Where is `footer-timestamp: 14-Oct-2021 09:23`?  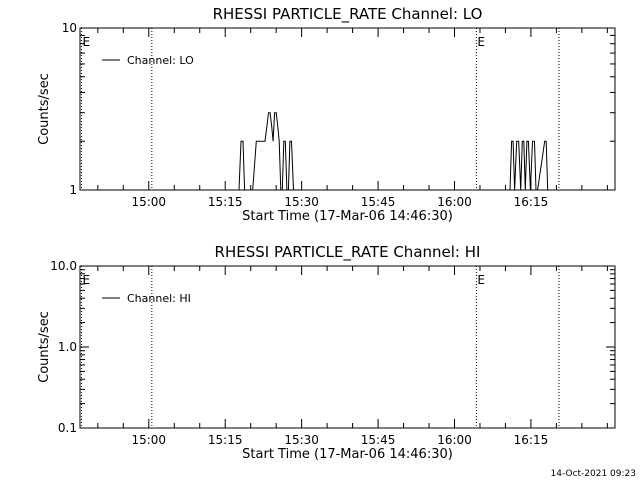
footer-timestamp: 14-Oct-2021 09:23 is located at coordinates (593, 474).